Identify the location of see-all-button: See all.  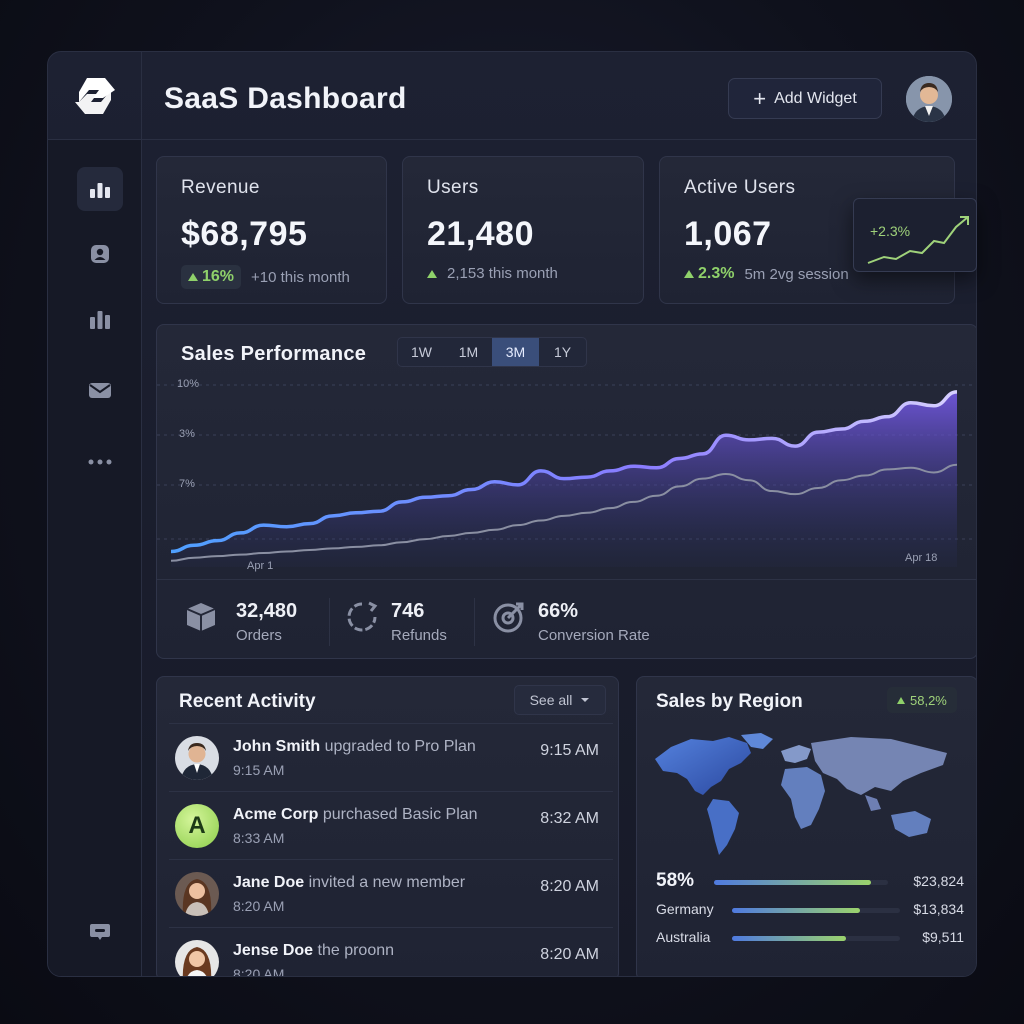
(560, 700).